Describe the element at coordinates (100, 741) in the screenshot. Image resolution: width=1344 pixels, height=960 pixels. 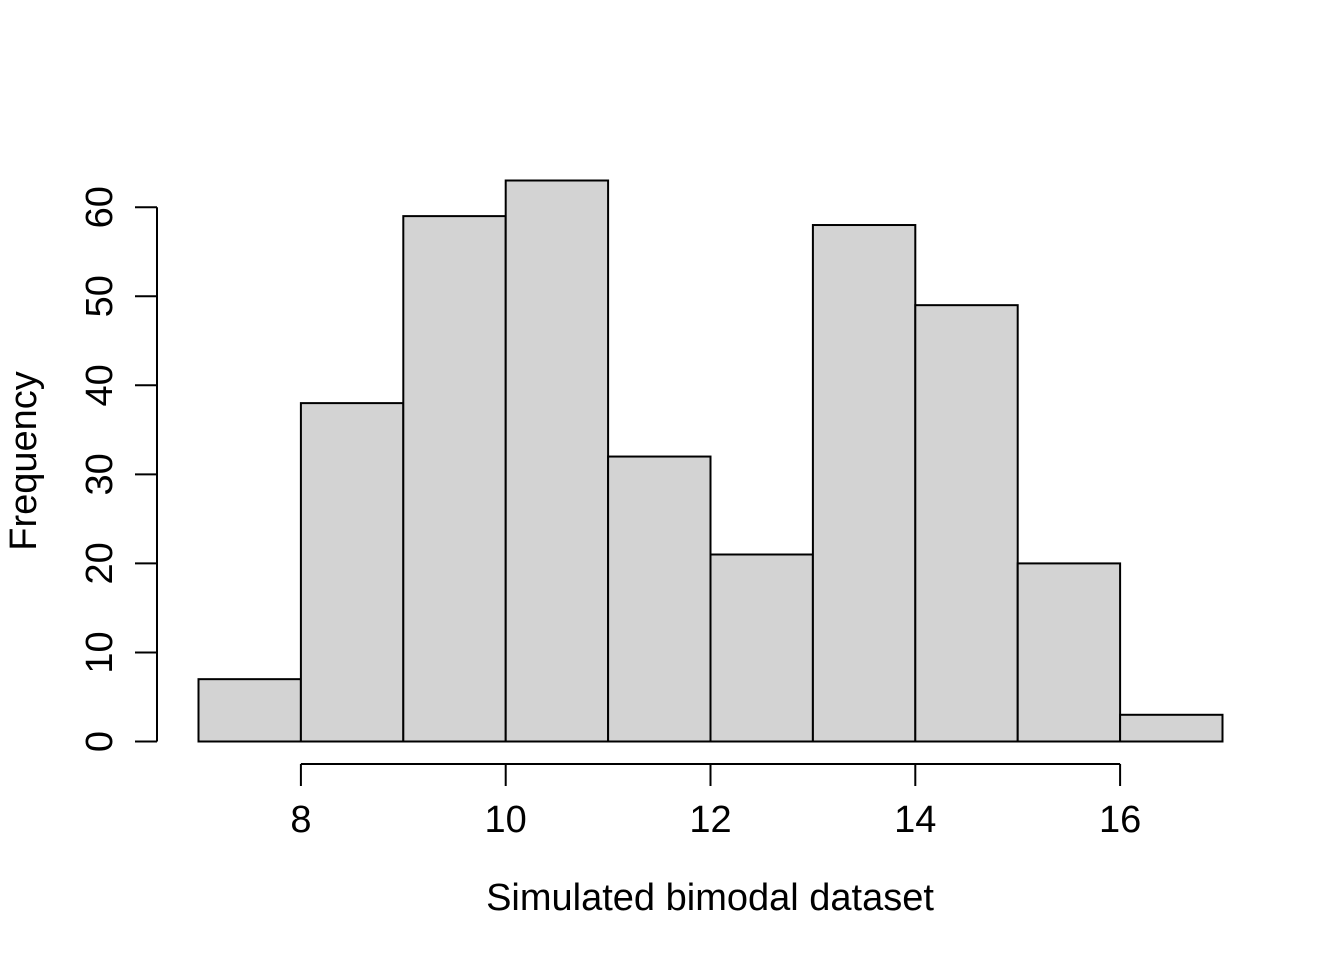
I see `y-tick-label: 0` at that location.